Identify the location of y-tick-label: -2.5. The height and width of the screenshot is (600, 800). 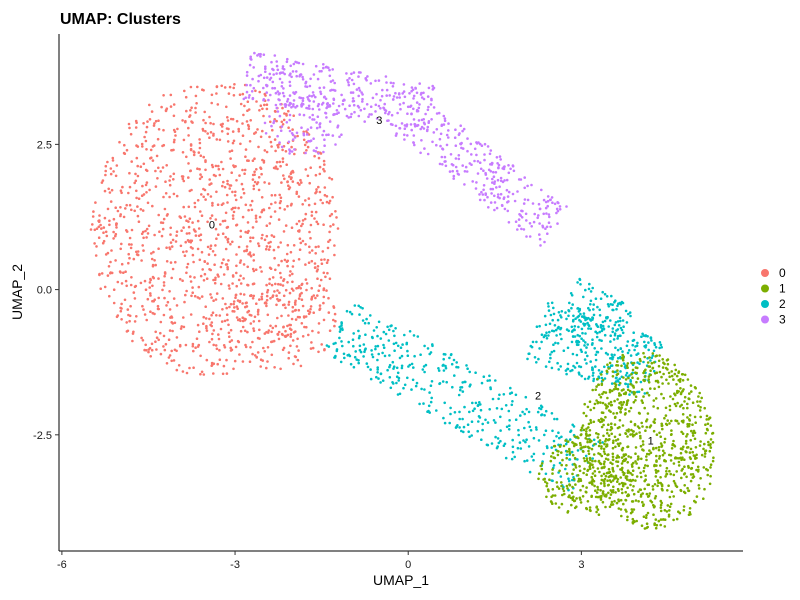
(42, 436).